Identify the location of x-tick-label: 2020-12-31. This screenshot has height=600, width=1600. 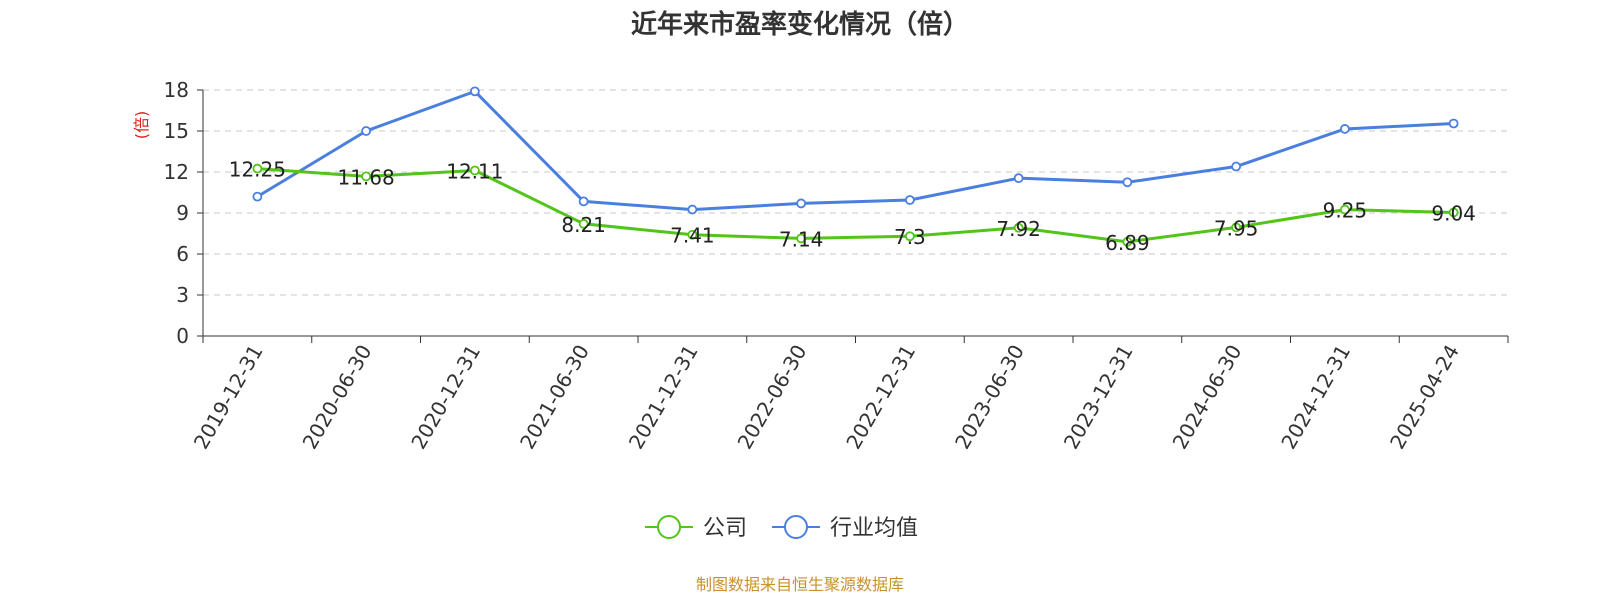
(445, 397).